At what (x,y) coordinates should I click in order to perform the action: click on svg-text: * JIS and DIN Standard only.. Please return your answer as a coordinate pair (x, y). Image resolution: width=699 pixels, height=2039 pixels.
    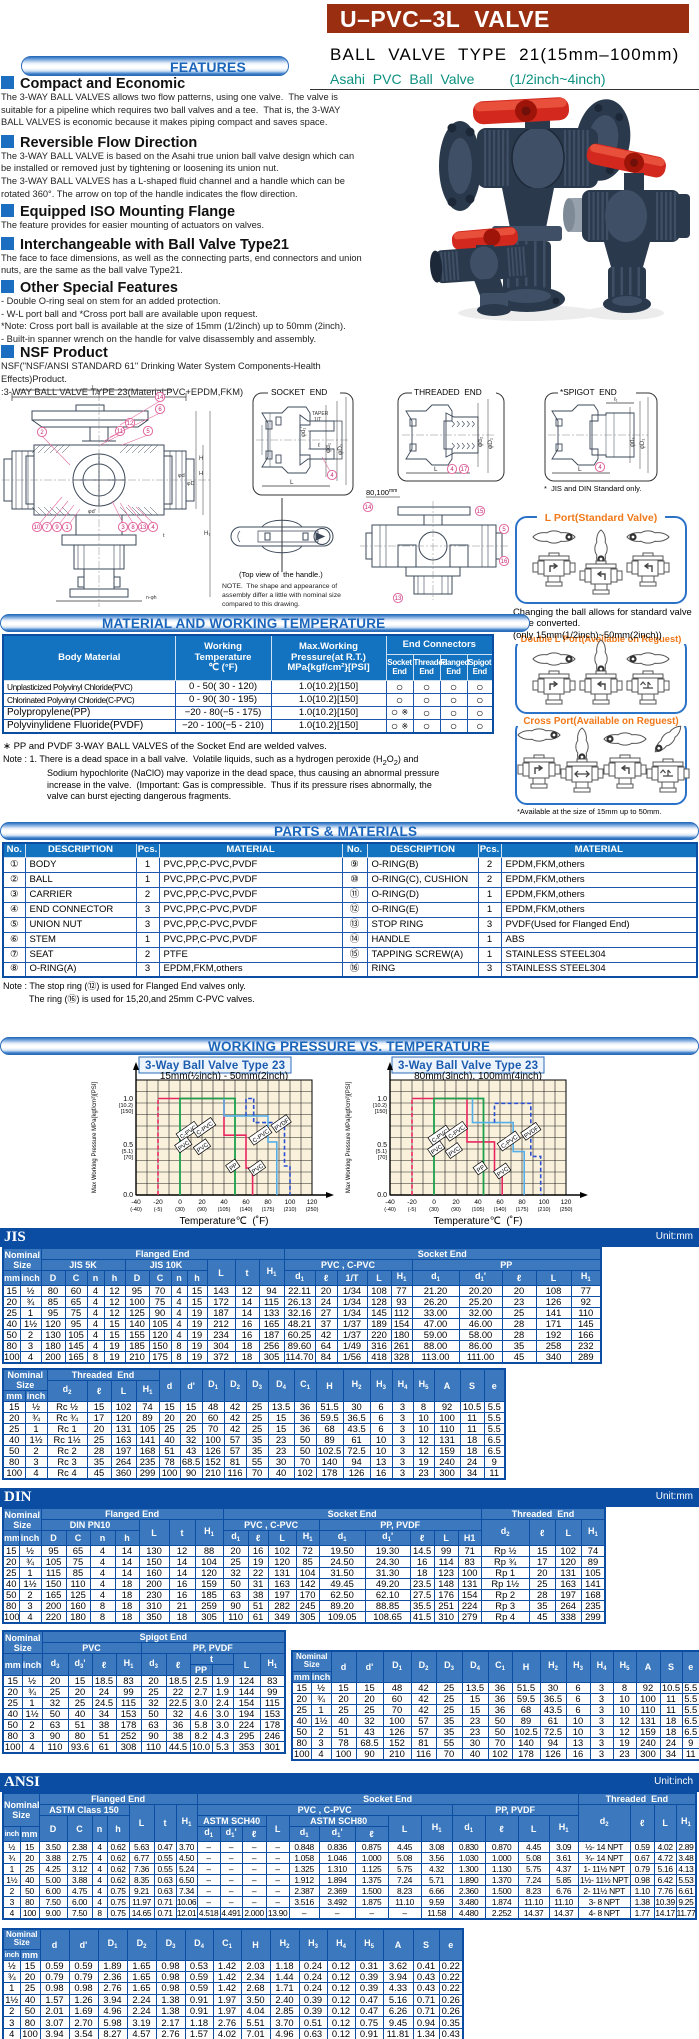
    Looking at the image, I should click on (592, 488).